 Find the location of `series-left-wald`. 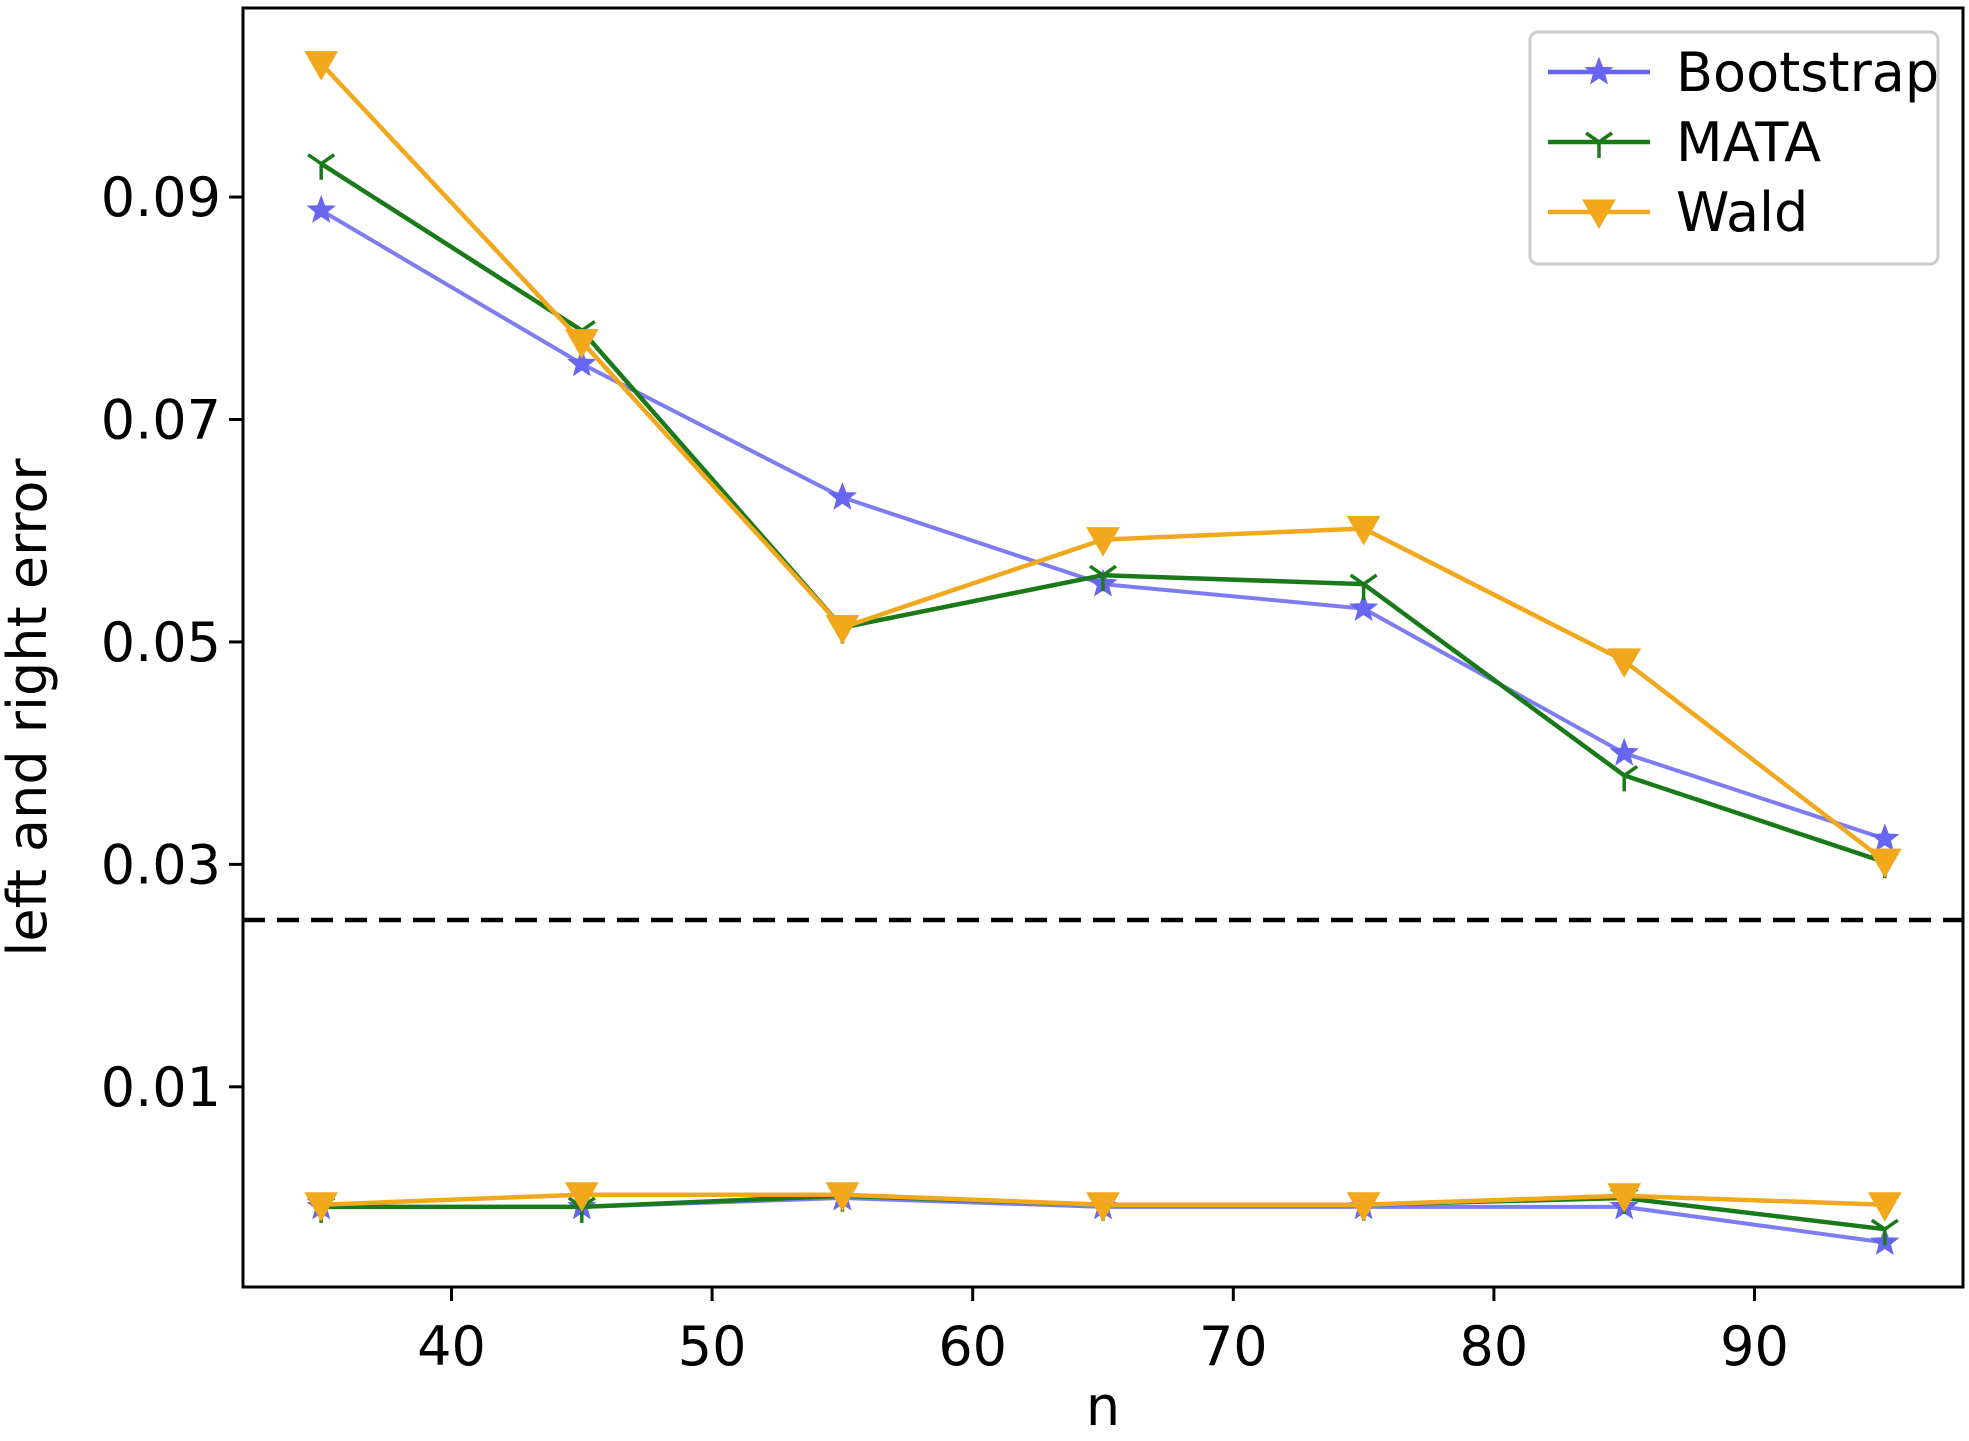

series-left-wald is located at coordinates (1103, 1202).